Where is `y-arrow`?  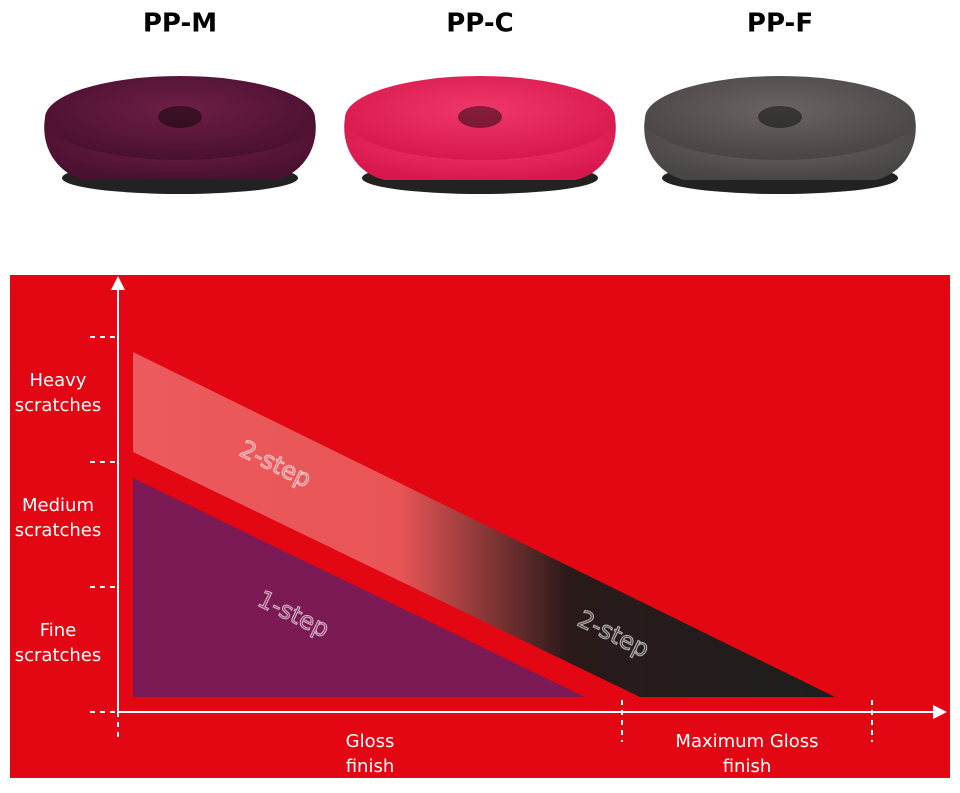 y-arrow is located at coordinates (118, 283).